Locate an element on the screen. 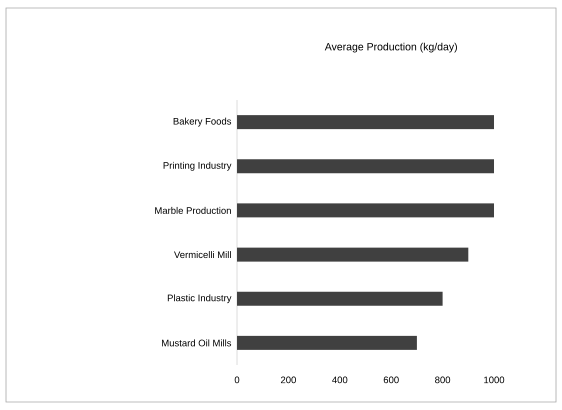 The width and height of the screenshot is (562, 410). x-tick-label: 0 is located at coordinates (237, 380).